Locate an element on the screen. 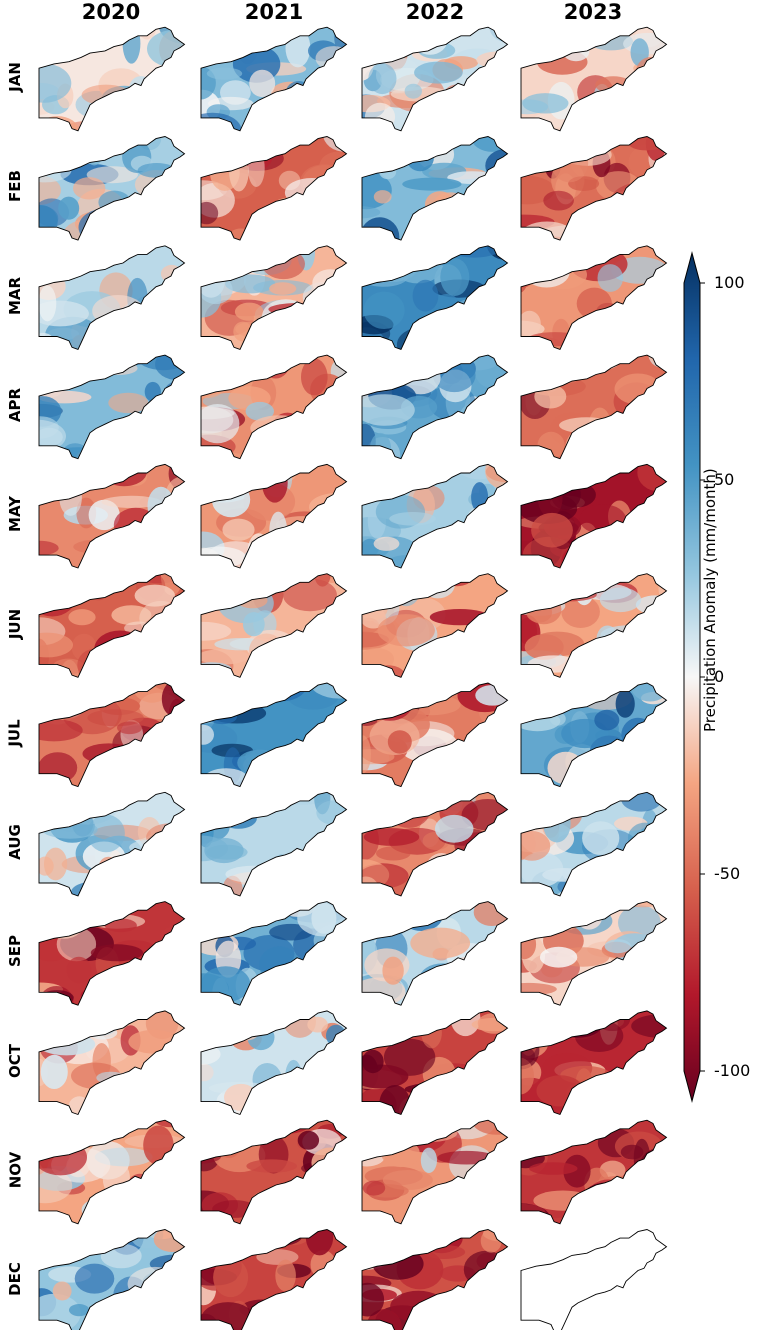 The width and height of the screenshot is (782, 1330). colorbar-bar is located at coordinates (692, 677).